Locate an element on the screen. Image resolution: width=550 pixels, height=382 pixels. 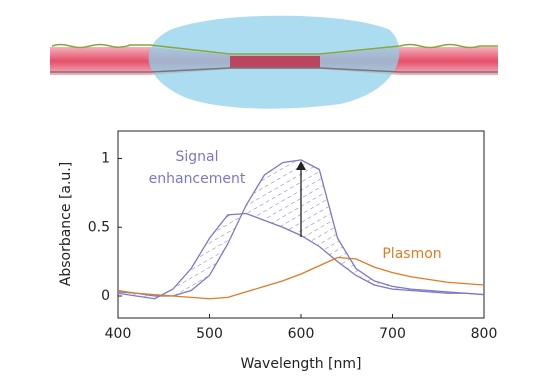
x-tick-label: 600 is located at coordinates (301, 334).